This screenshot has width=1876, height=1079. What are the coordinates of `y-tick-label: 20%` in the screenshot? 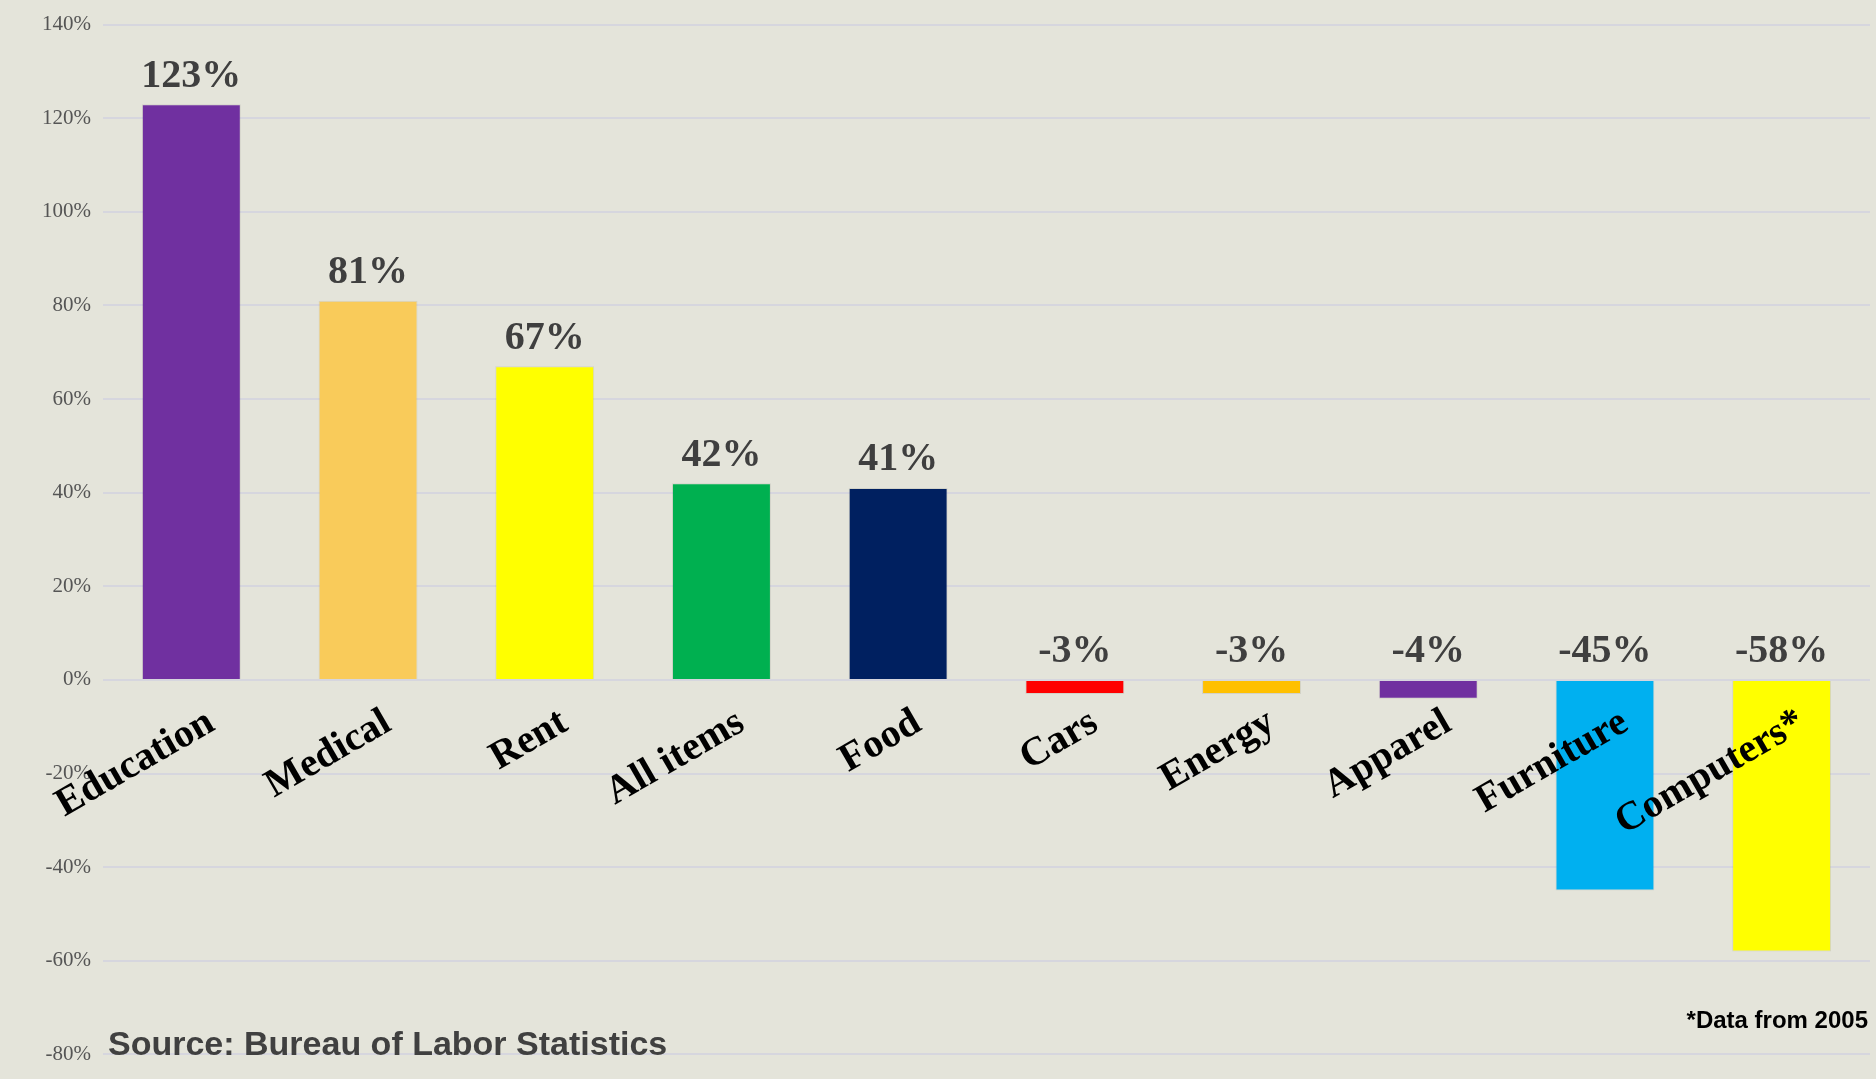 It's located at (71, 584).